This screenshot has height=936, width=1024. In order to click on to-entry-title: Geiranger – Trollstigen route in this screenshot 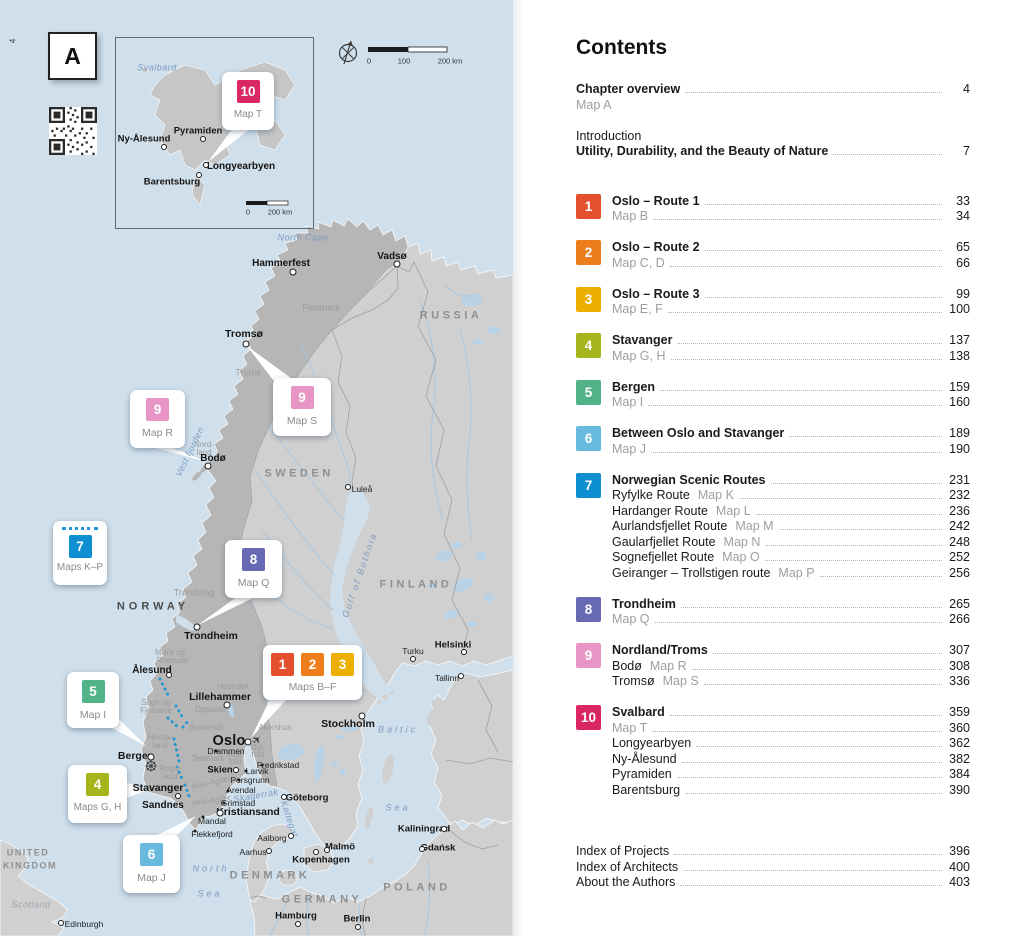, I will do `click(691, 572)`.